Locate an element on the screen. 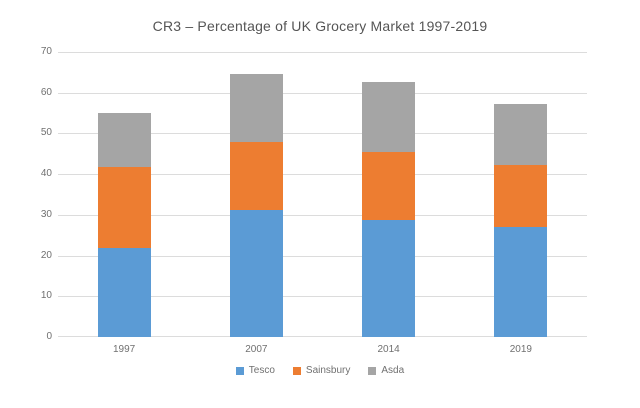 The height and width of the screenshot is (408, 640). y-tick-label-50: 50 is located at coordinates (46, 133).